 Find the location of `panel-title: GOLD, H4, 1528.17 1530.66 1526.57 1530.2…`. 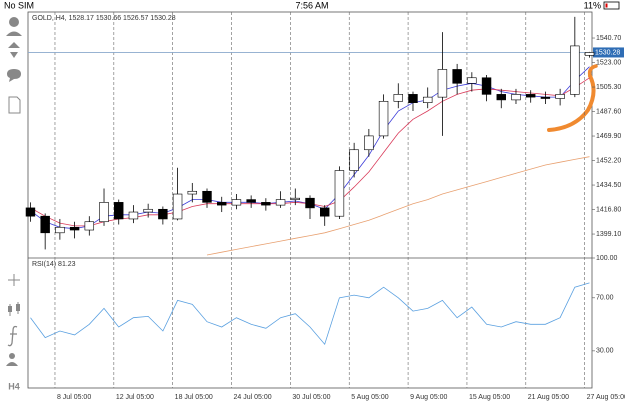

panel-title: GOLD, H4, 1528.17 1530.66 1526.57 1530.2… is located at coordinates (104, 18).